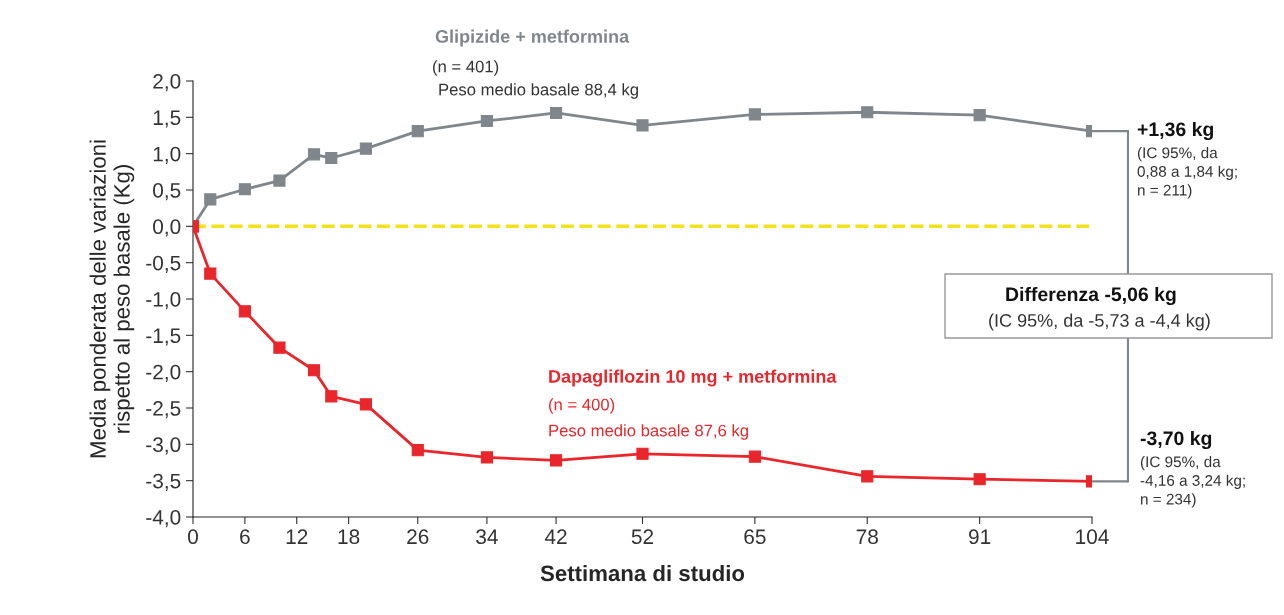  What do you see at coordinates (163, 264) in the screenshot?
I see `y-tick-label: -0,5` at bounding box center [163, 264].